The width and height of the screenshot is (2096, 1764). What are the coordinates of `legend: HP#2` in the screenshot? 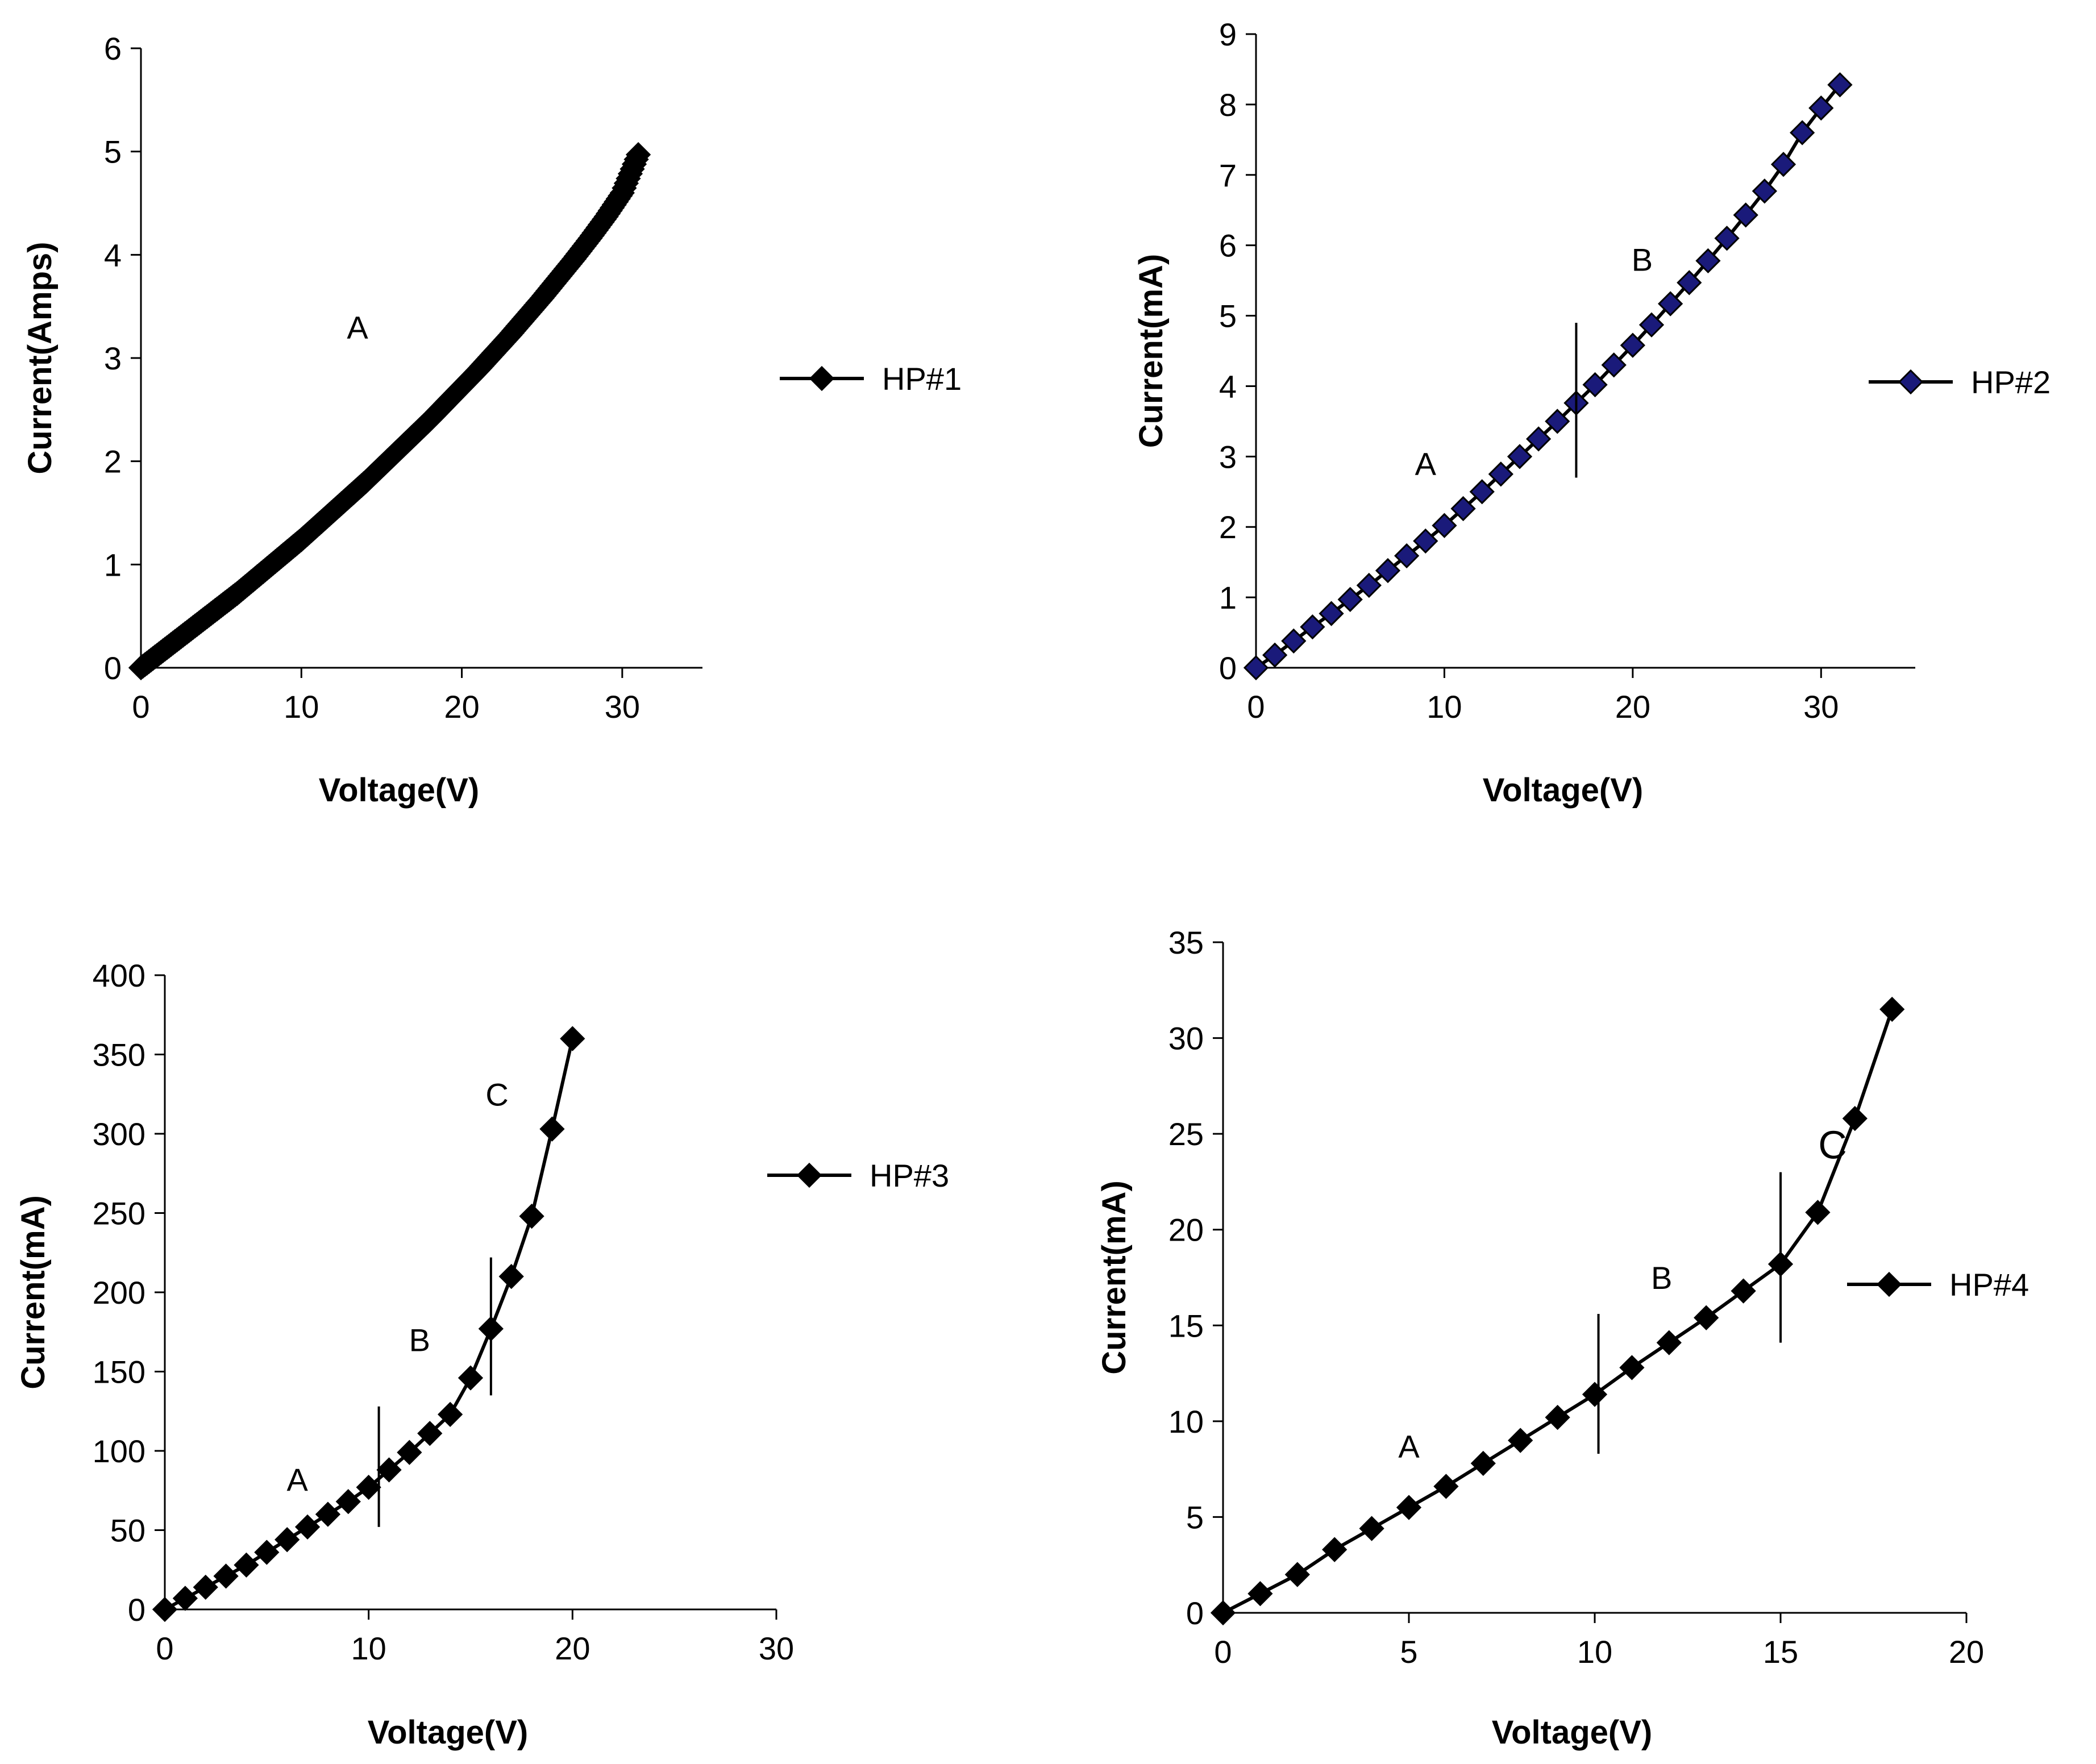 It's located at (1960, 382).